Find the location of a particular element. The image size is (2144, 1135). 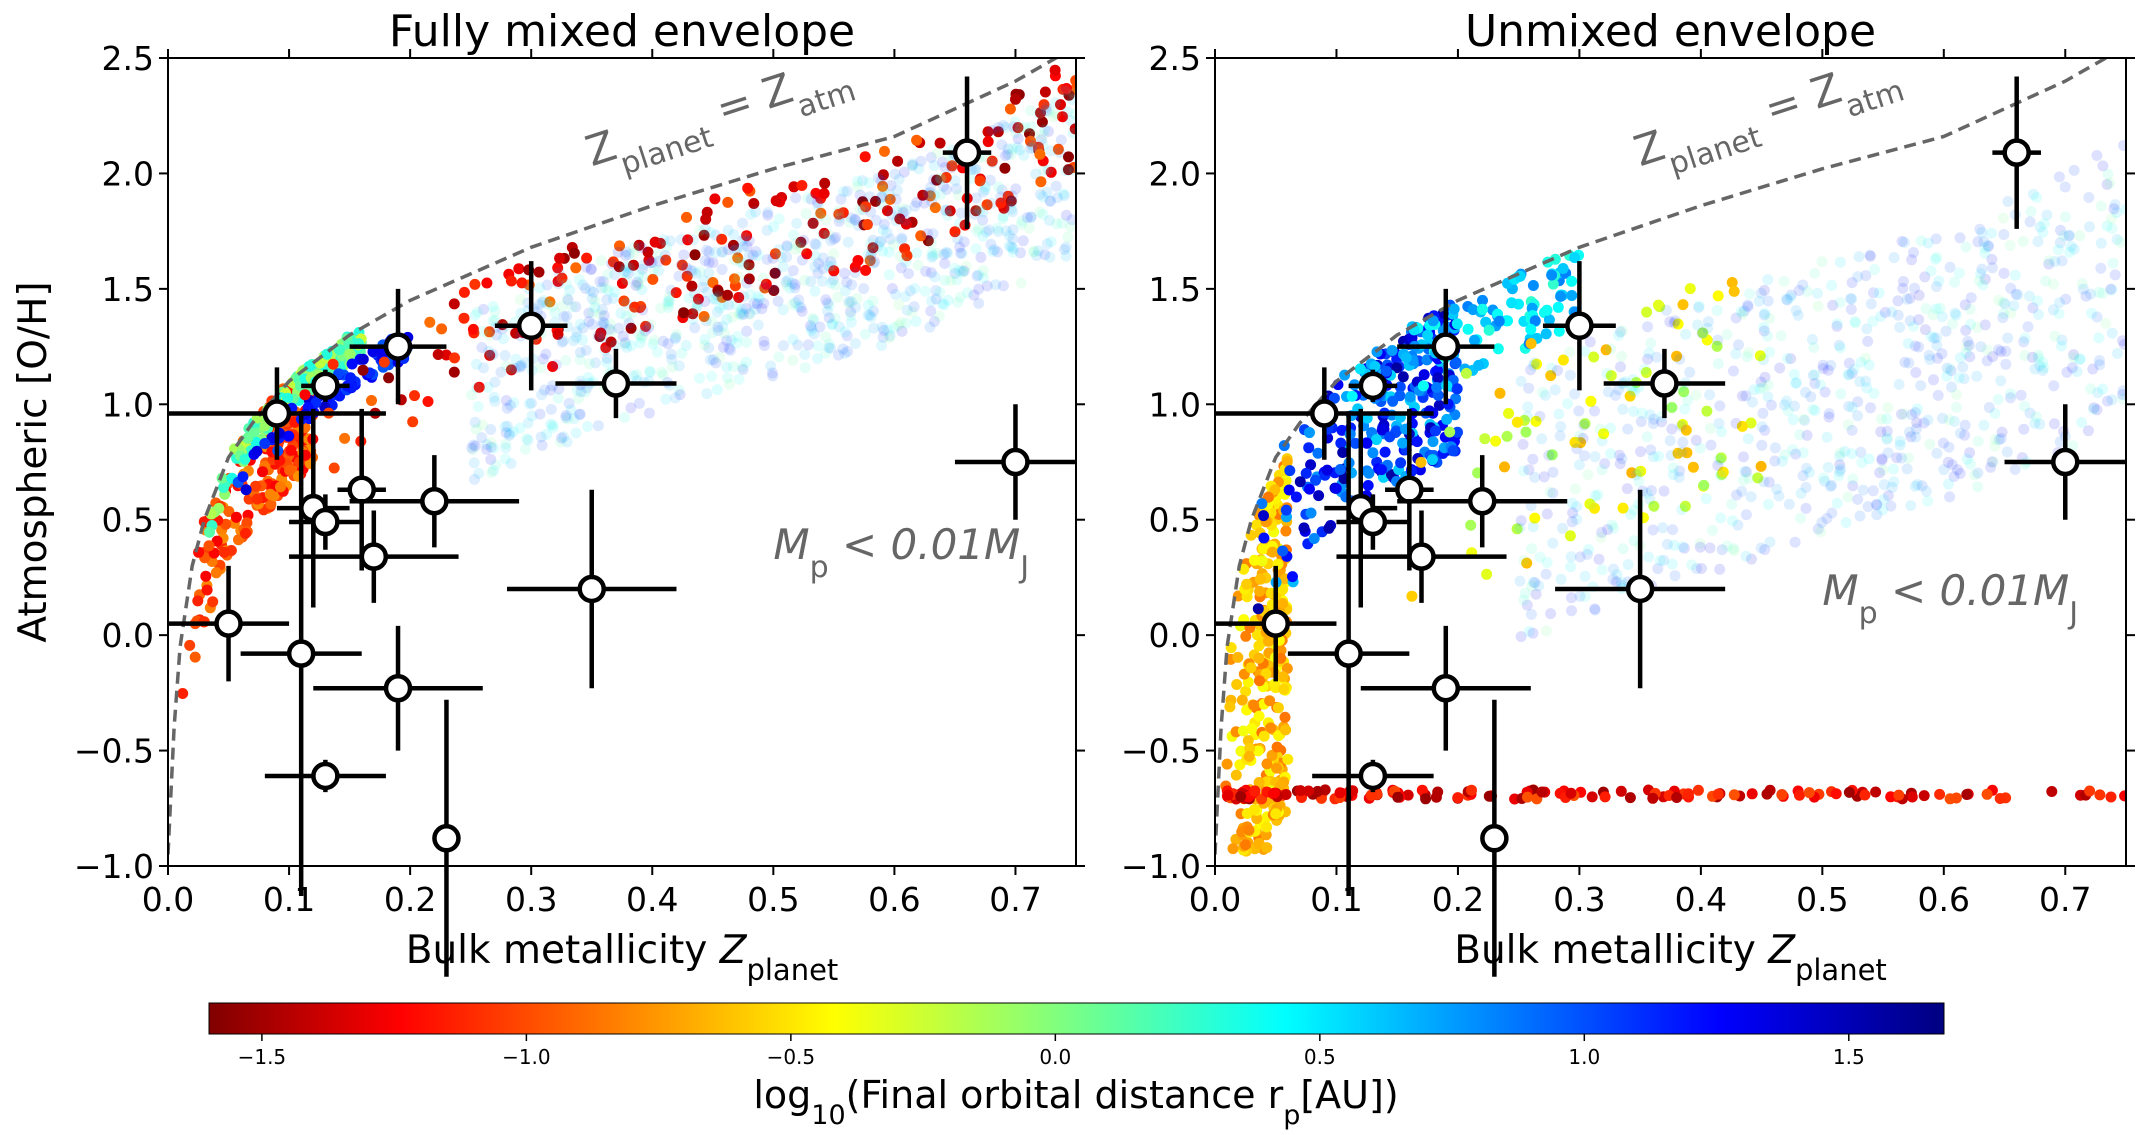

x-tick-label: 0.6 is located at coordinates (894, 899).